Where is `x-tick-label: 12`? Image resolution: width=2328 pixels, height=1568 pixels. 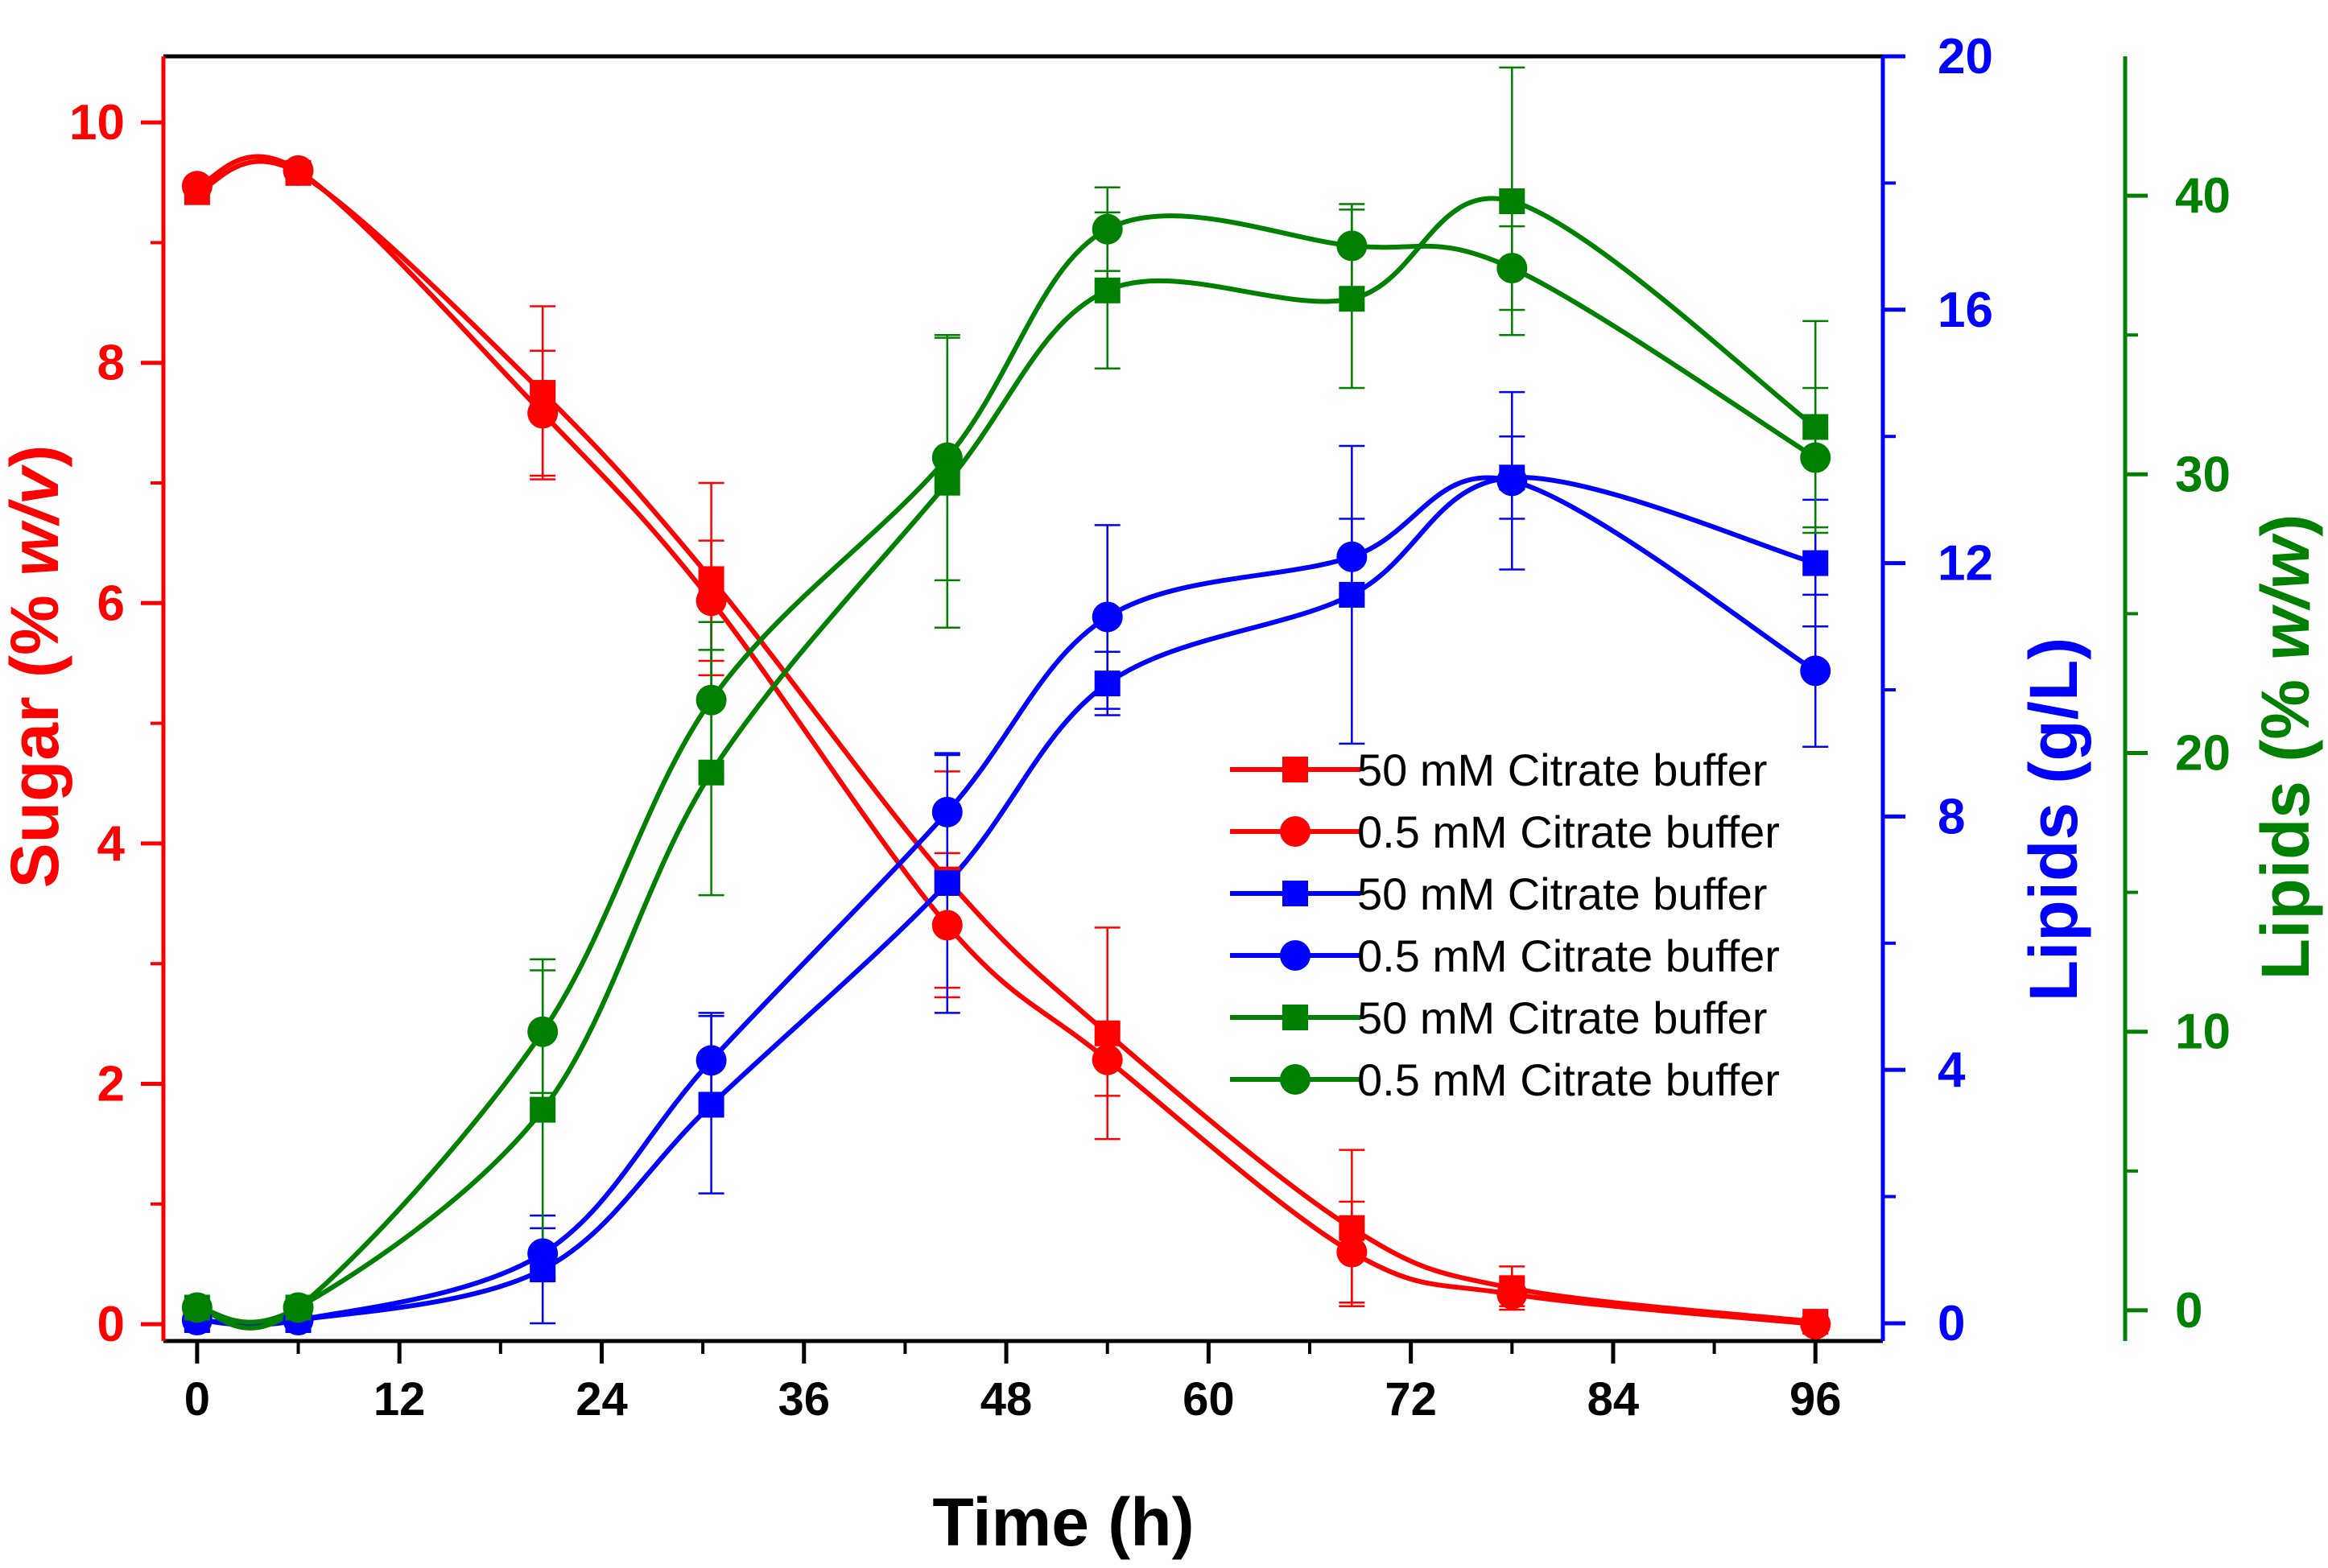
x-tick-label: 12 is located at coordinates (400, 1399).